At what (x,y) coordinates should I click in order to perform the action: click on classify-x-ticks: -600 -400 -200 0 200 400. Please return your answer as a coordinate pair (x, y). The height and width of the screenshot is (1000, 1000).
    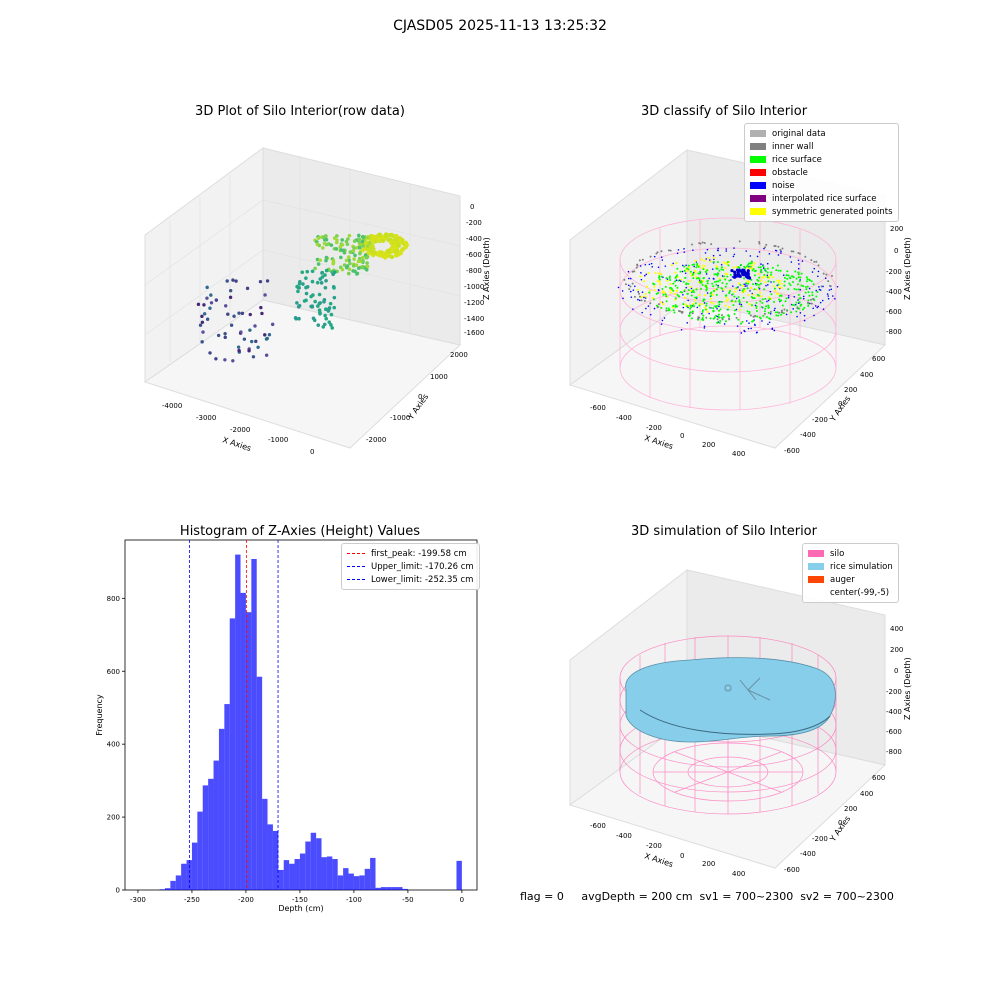
    Looking at the image, I should click on (667, 431).